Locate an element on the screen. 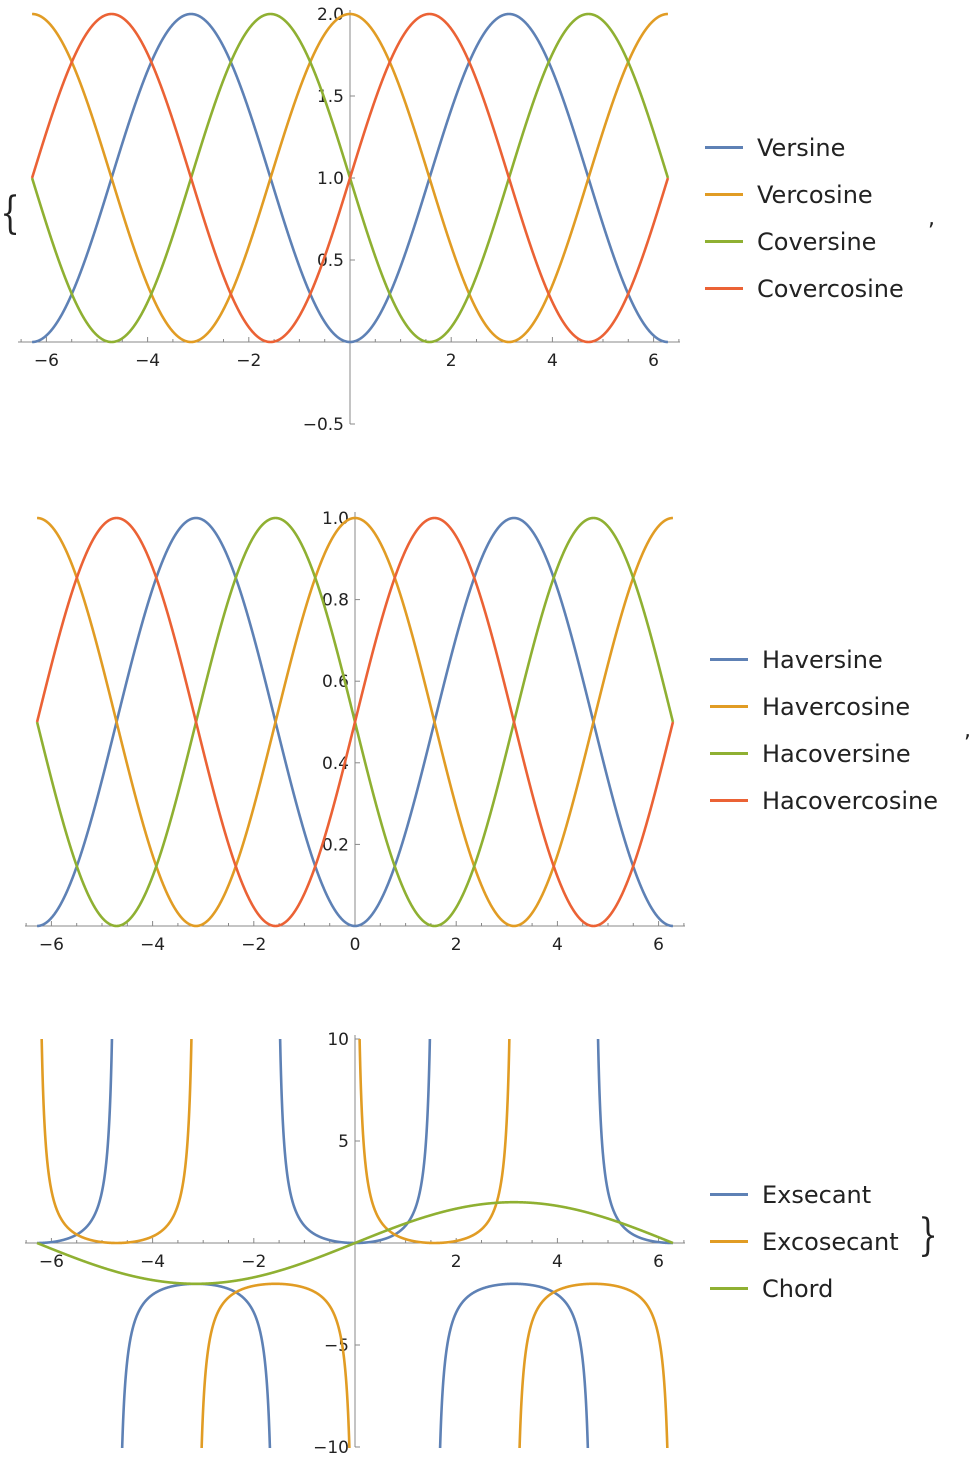 The image size is (974, 1462). y-tick-label: 2.0 is located at coordinates (330, 15).